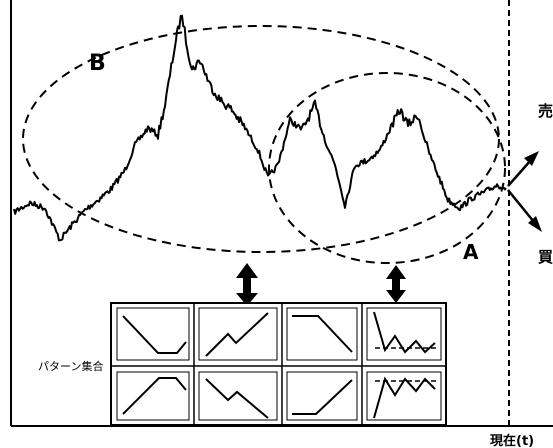 The height and width of the screenshot is (448, 553). What do you see at coordinates (545, 111) in the screenshot?
I see `sell-label: 売` at bounding box center [545, 111].